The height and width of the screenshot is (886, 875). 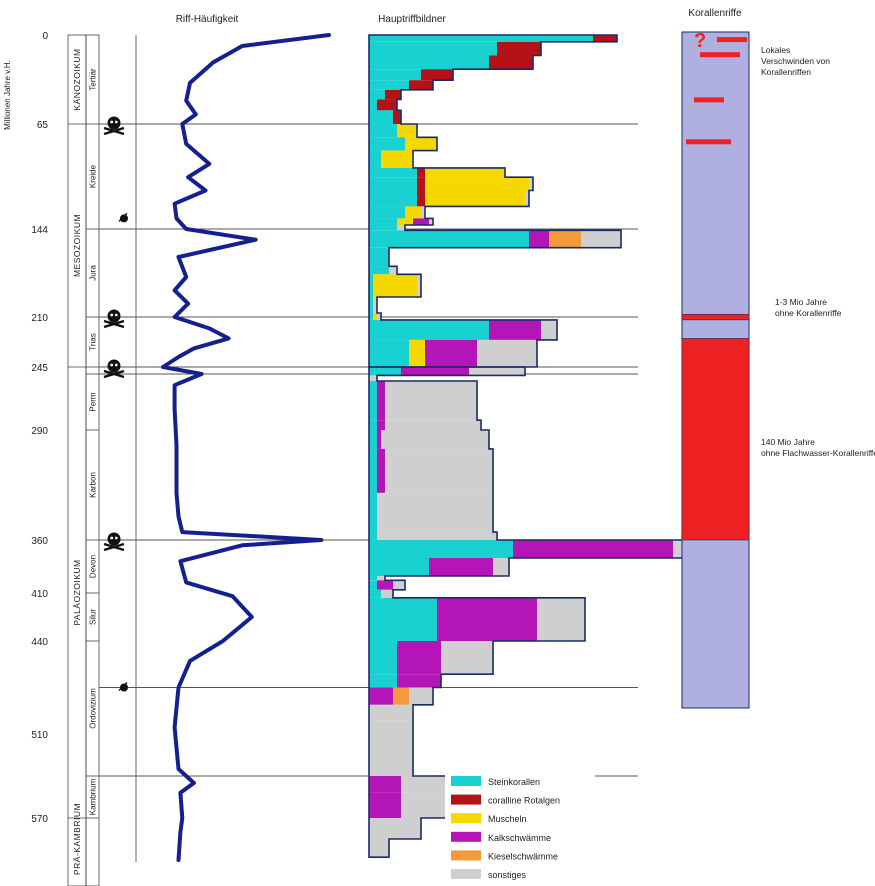 What do you see at coordinates (93, 708) in the screenshot?
I see `period-label: Ordovizium` at bounding box center [93, 708].